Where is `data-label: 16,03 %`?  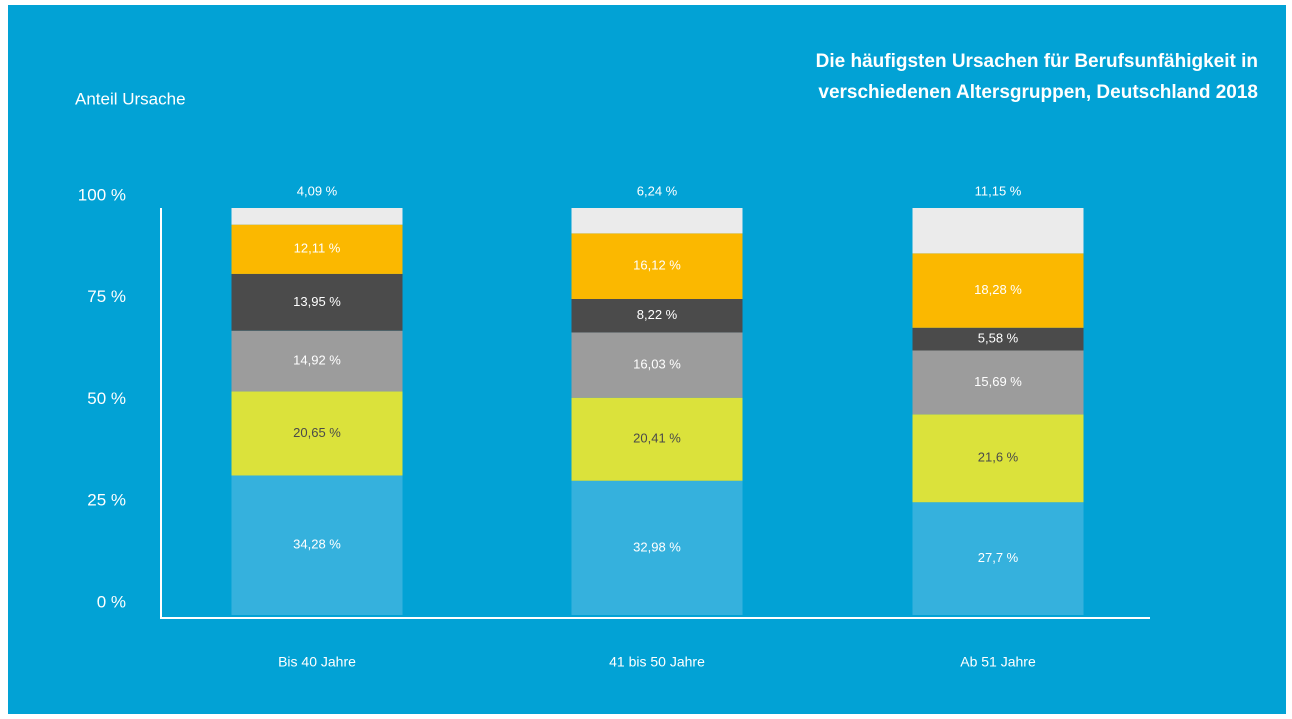
data-label: 16,03 % is located at coordinates (657, 364).